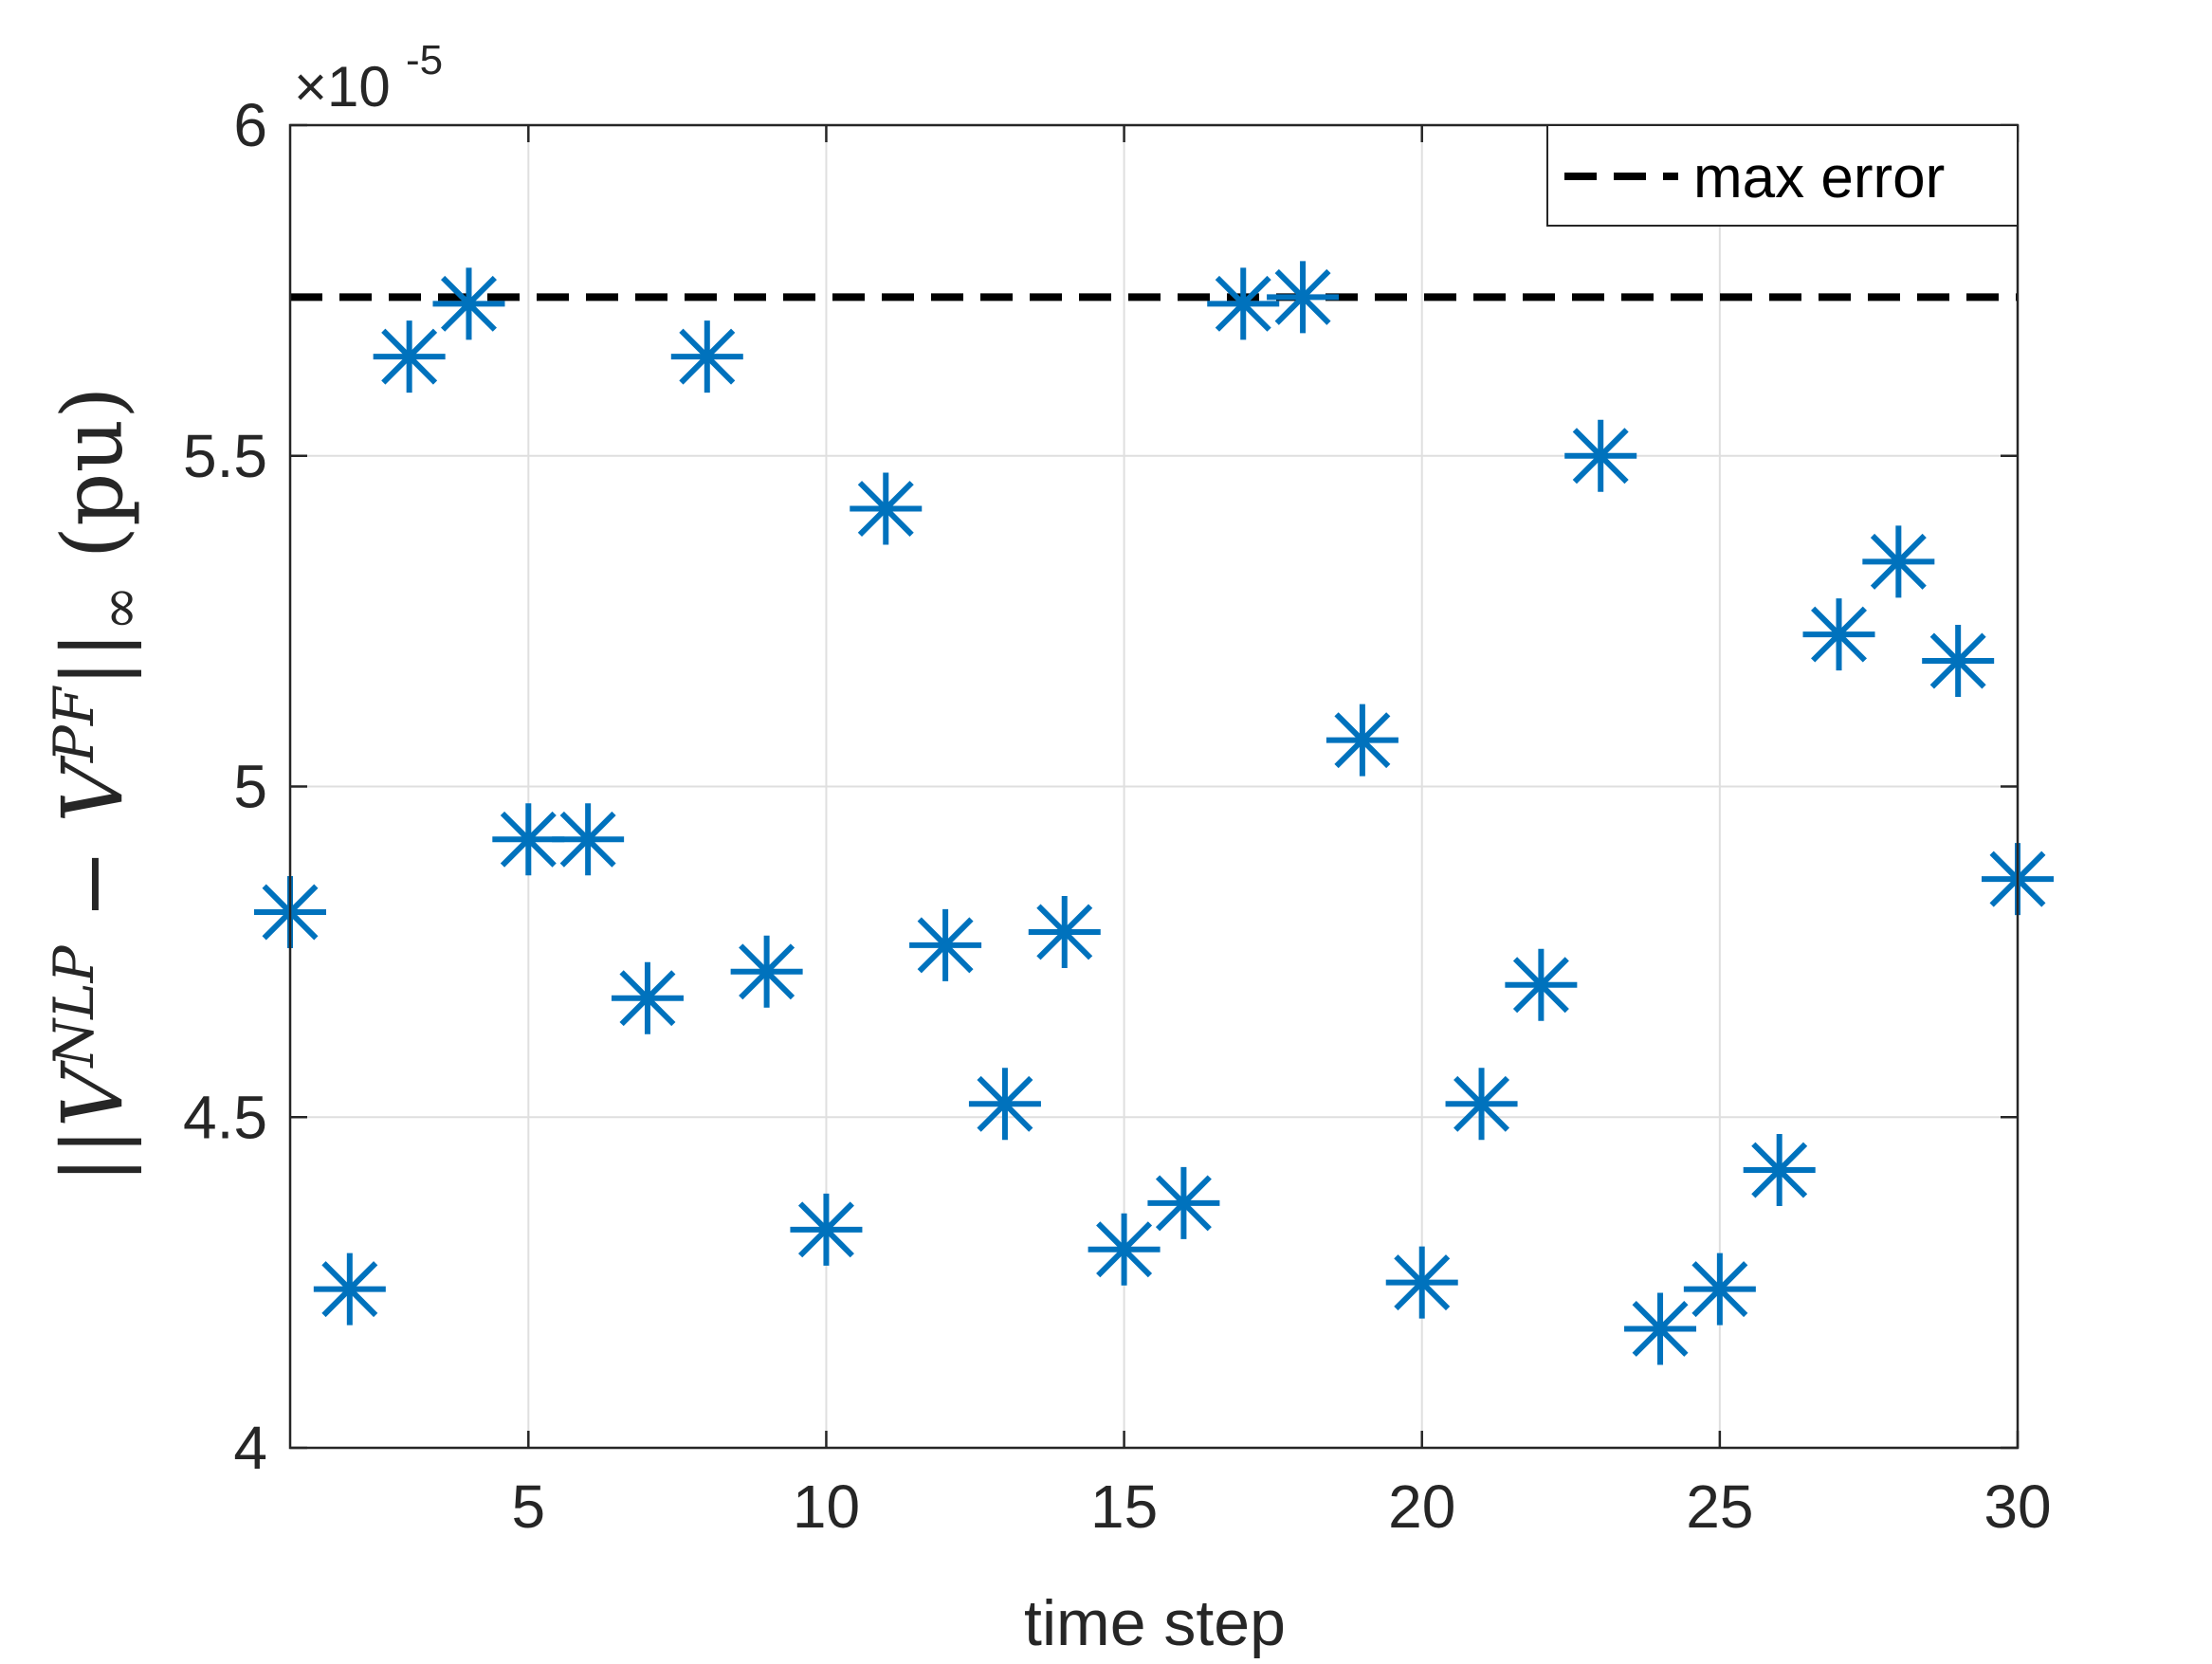 The image size is (2212, 1664). Describe the element at coordinates (250, 125) in the screenshot. I see `y-tick-label-4: 6` at that location.